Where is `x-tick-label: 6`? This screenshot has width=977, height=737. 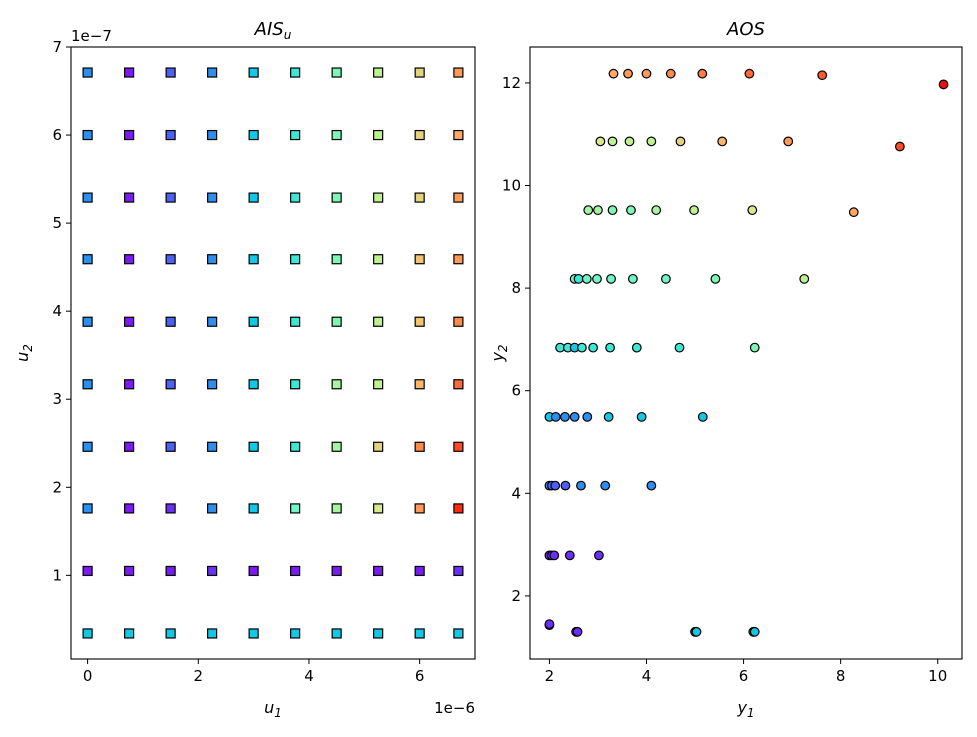 x-tick-label: 6 is located at coordinates (420, 676).